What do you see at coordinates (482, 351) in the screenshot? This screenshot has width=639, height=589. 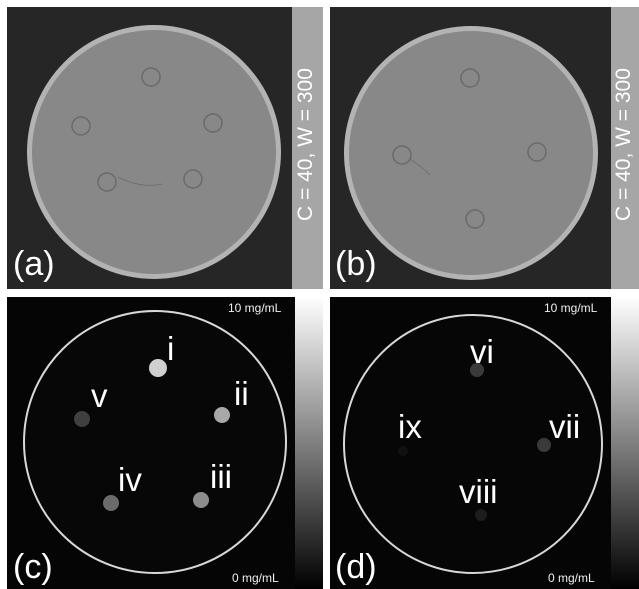 I see `insert-label-vi: vi` at bounding box center [482, 351].